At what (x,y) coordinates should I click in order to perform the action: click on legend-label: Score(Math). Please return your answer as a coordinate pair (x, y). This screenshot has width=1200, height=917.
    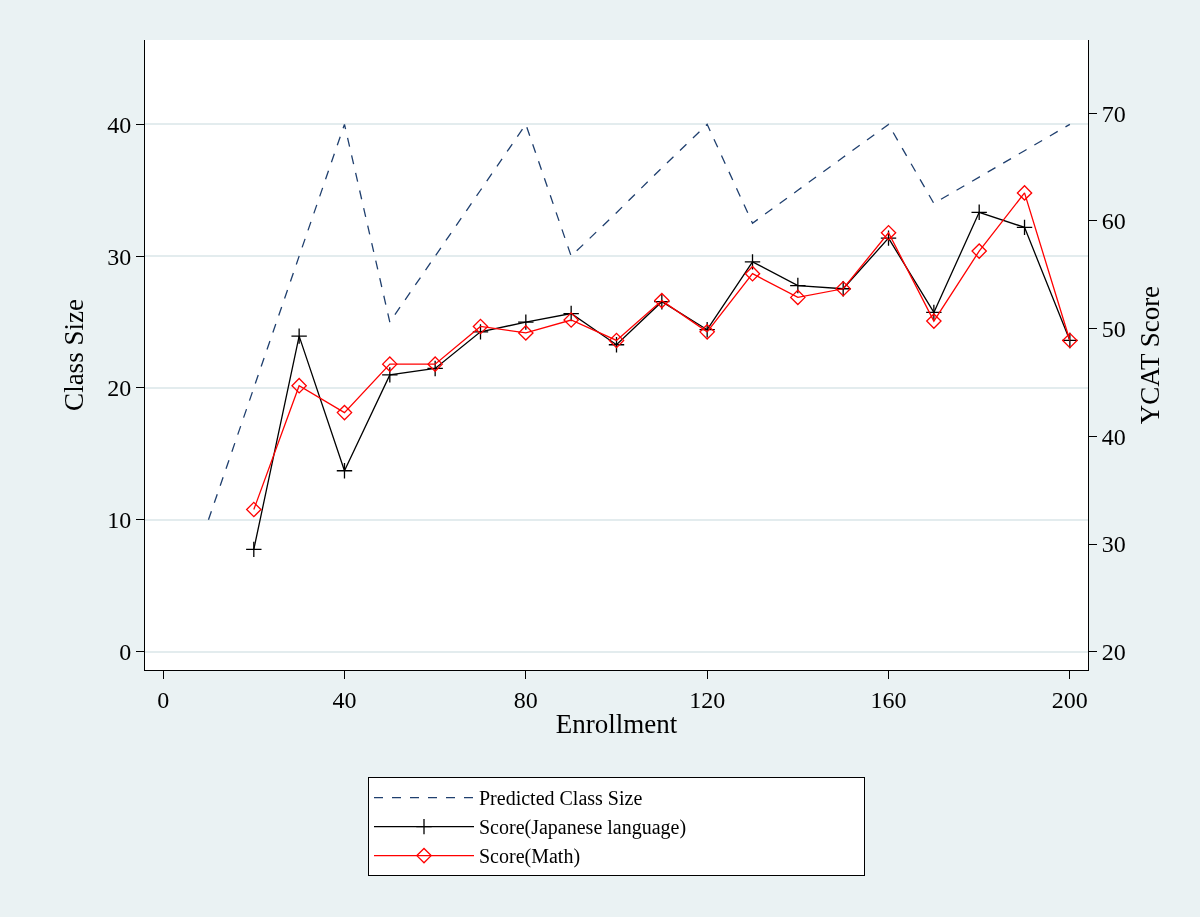
    Looking at the image, I should click on (530, 857).